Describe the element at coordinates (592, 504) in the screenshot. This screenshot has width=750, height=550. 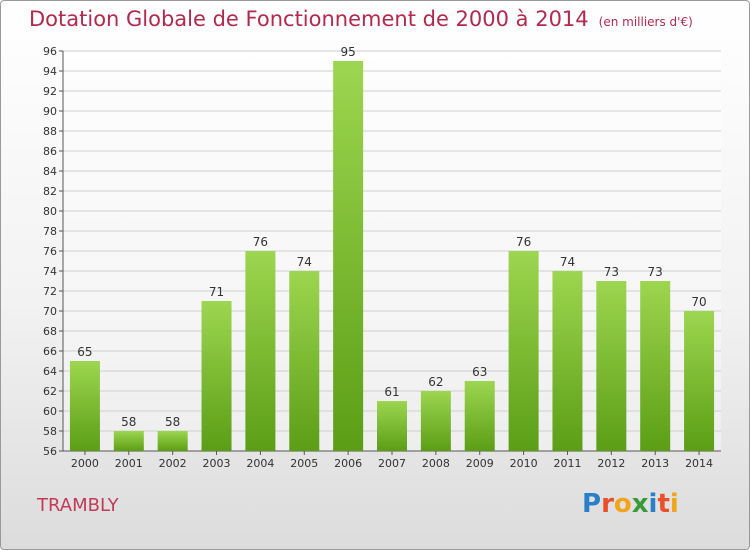
I see `logo-letter: P` at that location.